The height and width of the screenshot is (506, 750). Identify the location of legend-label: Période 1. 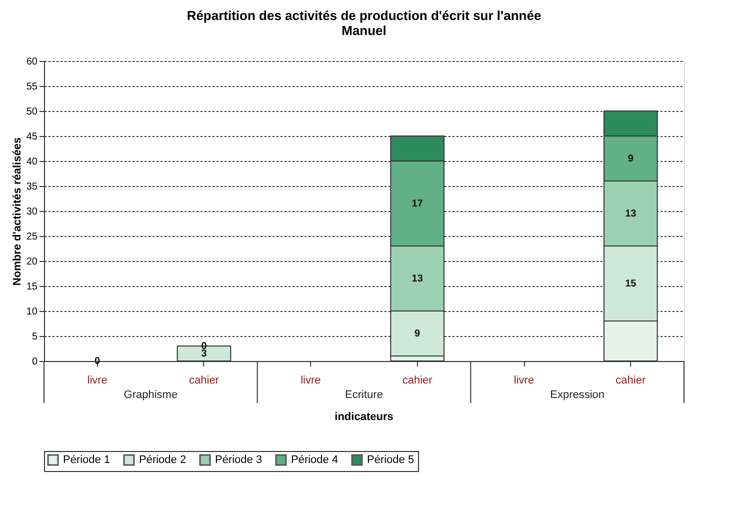
(86, 460).